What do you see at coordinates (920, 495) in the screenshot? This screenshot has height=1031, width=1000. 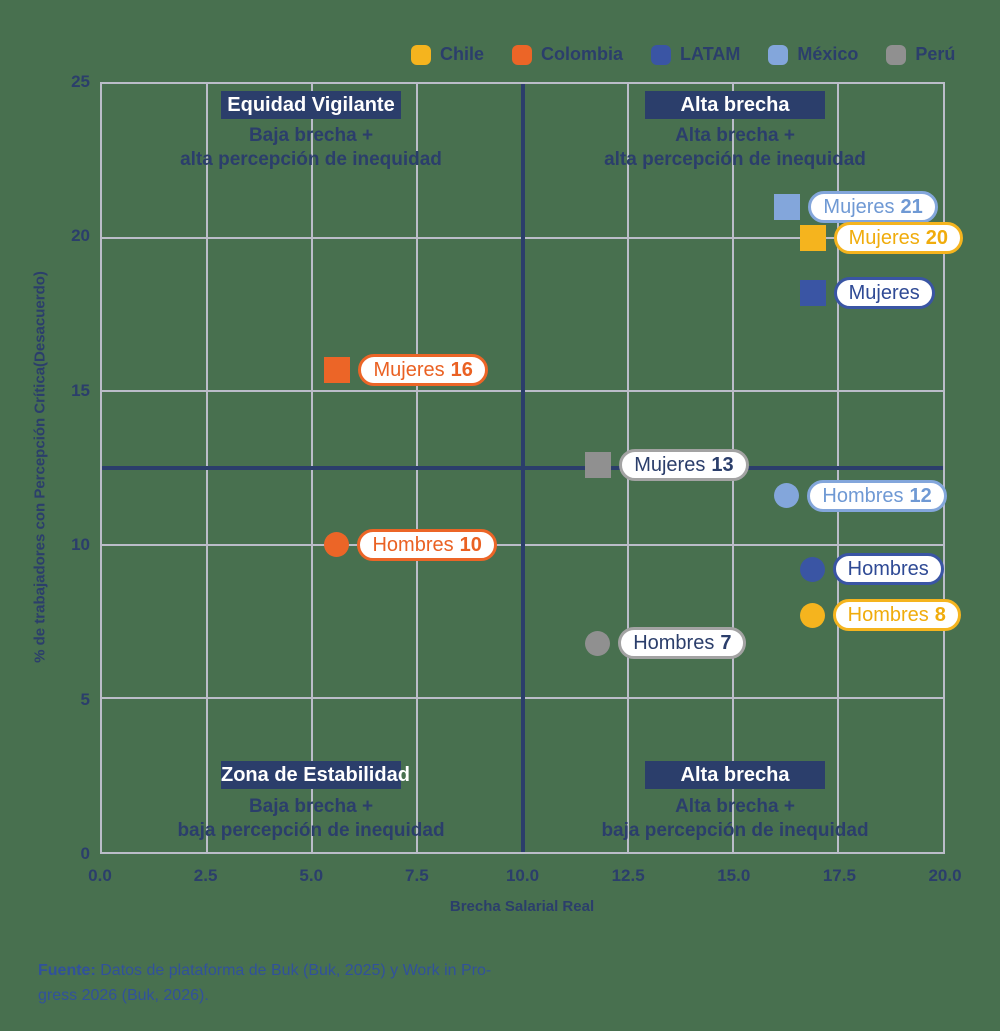 I see `point-label-value: 12` at bounding box center [920, 495].